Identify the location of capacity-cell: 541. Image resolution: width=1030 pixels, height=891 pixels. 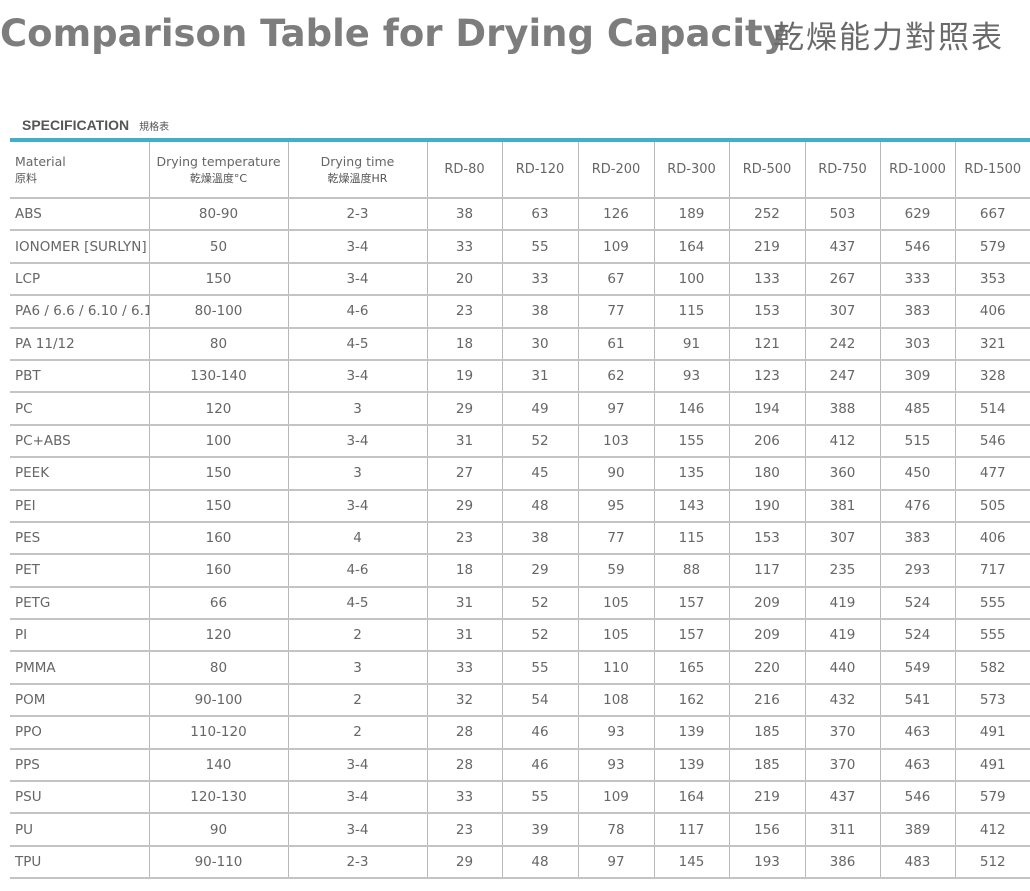
(917, 700).